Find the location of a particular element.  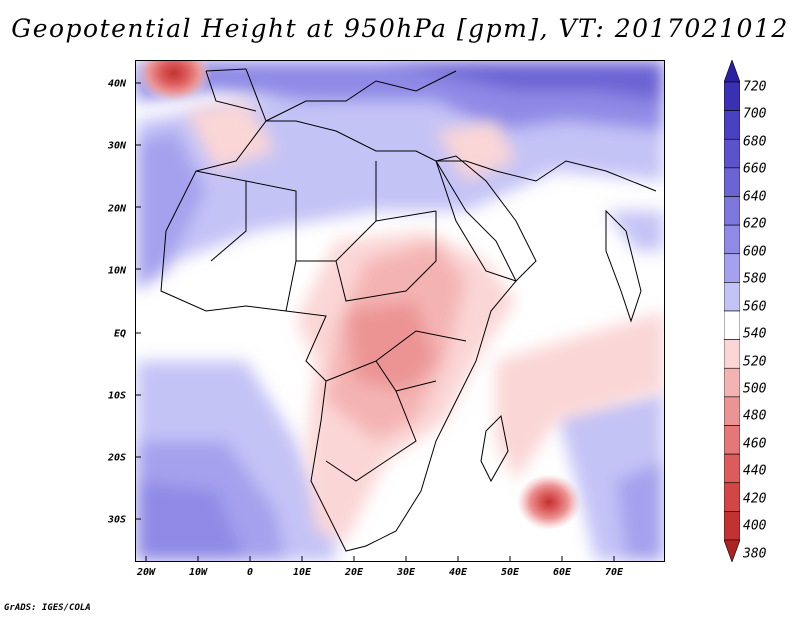

lat-label-30s: 30S is located at coordinates (116, 520).